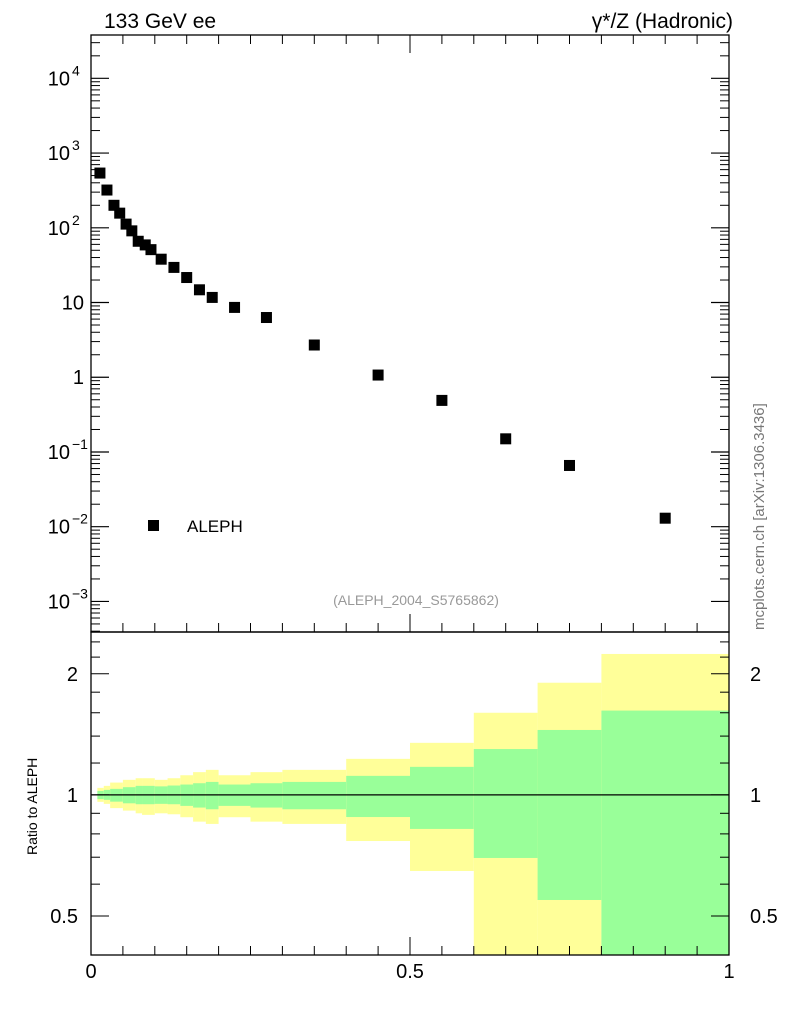 The width and height of the screenshot is (786, 1024). What do you see at coordinates (764, 917) in the screenshot?
I see `ratio-y-tick-label-right: 0.5` at bounding box center [764, 917].